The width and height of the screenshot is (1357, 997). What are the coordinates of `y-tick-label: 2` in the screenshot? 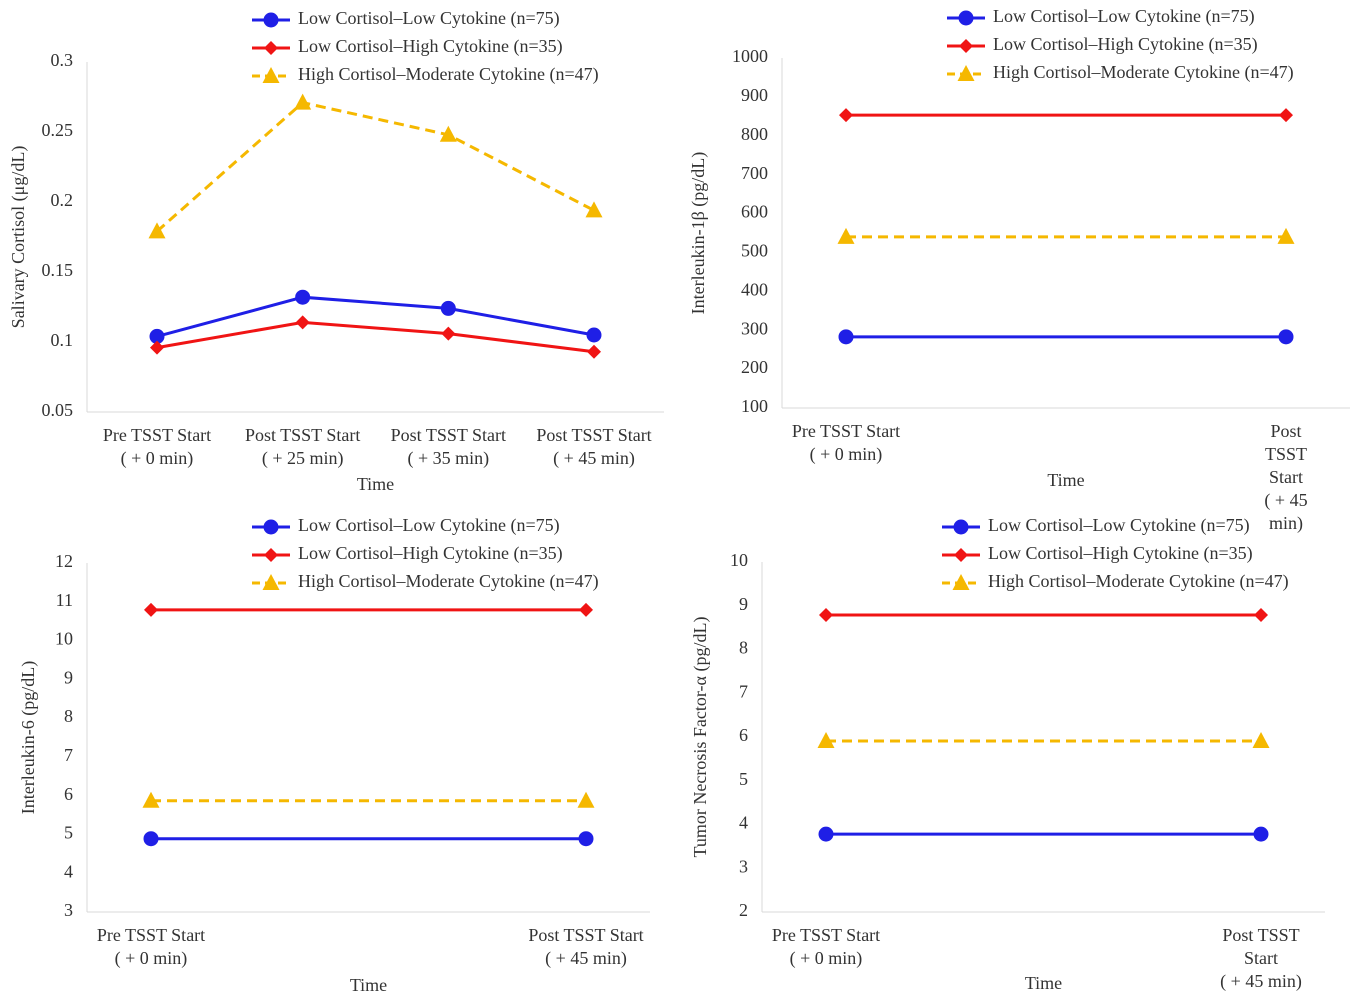 It's located at (743, 910).